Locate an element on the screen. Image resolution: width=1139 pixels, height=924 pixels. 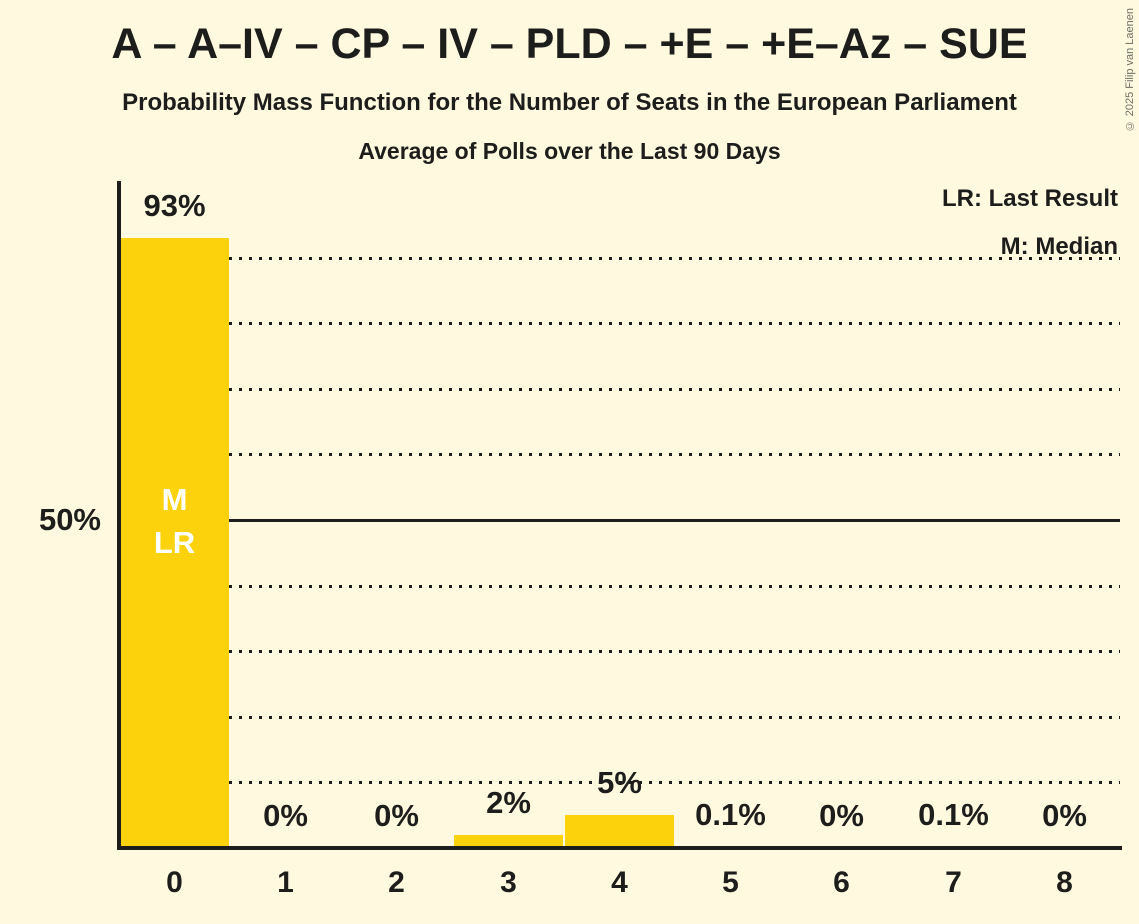
value-label-seats-6: 0% is located at coordinates (841, 815).